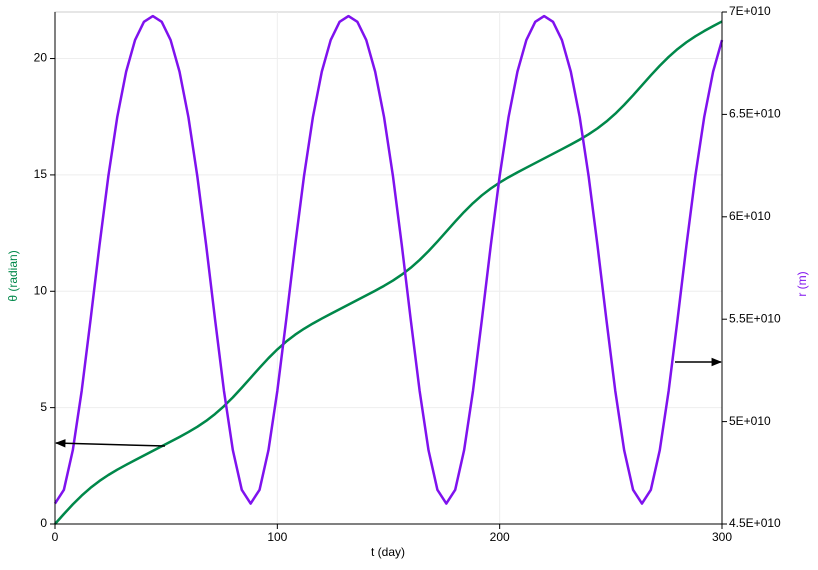 The image size is (818, 570). Describe the element at coordinates (750, 11) in the screenshot. I see `y2-tick-label: 7E+010` at that location.